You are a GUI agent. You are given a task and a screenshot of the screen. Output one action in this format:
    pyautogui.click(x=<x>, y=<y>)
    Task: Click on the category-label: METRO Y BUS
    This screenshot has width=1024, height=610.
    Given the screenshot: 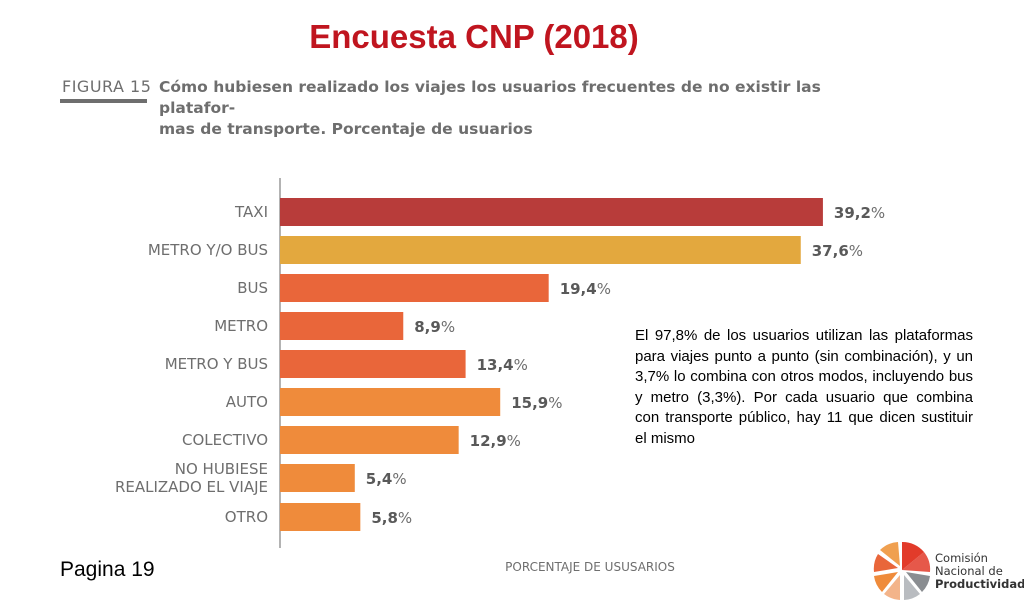 What is the action you would take?
    pyautogui.click(x=216, y=364)
    